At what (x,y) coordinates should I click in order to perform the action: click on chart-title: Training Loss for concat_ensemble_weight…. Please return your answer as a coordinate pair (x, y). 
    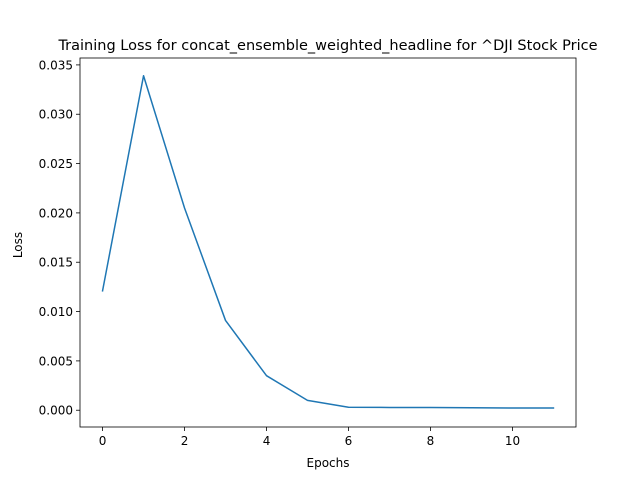
    Looking at the image, I should click on (327, 46).